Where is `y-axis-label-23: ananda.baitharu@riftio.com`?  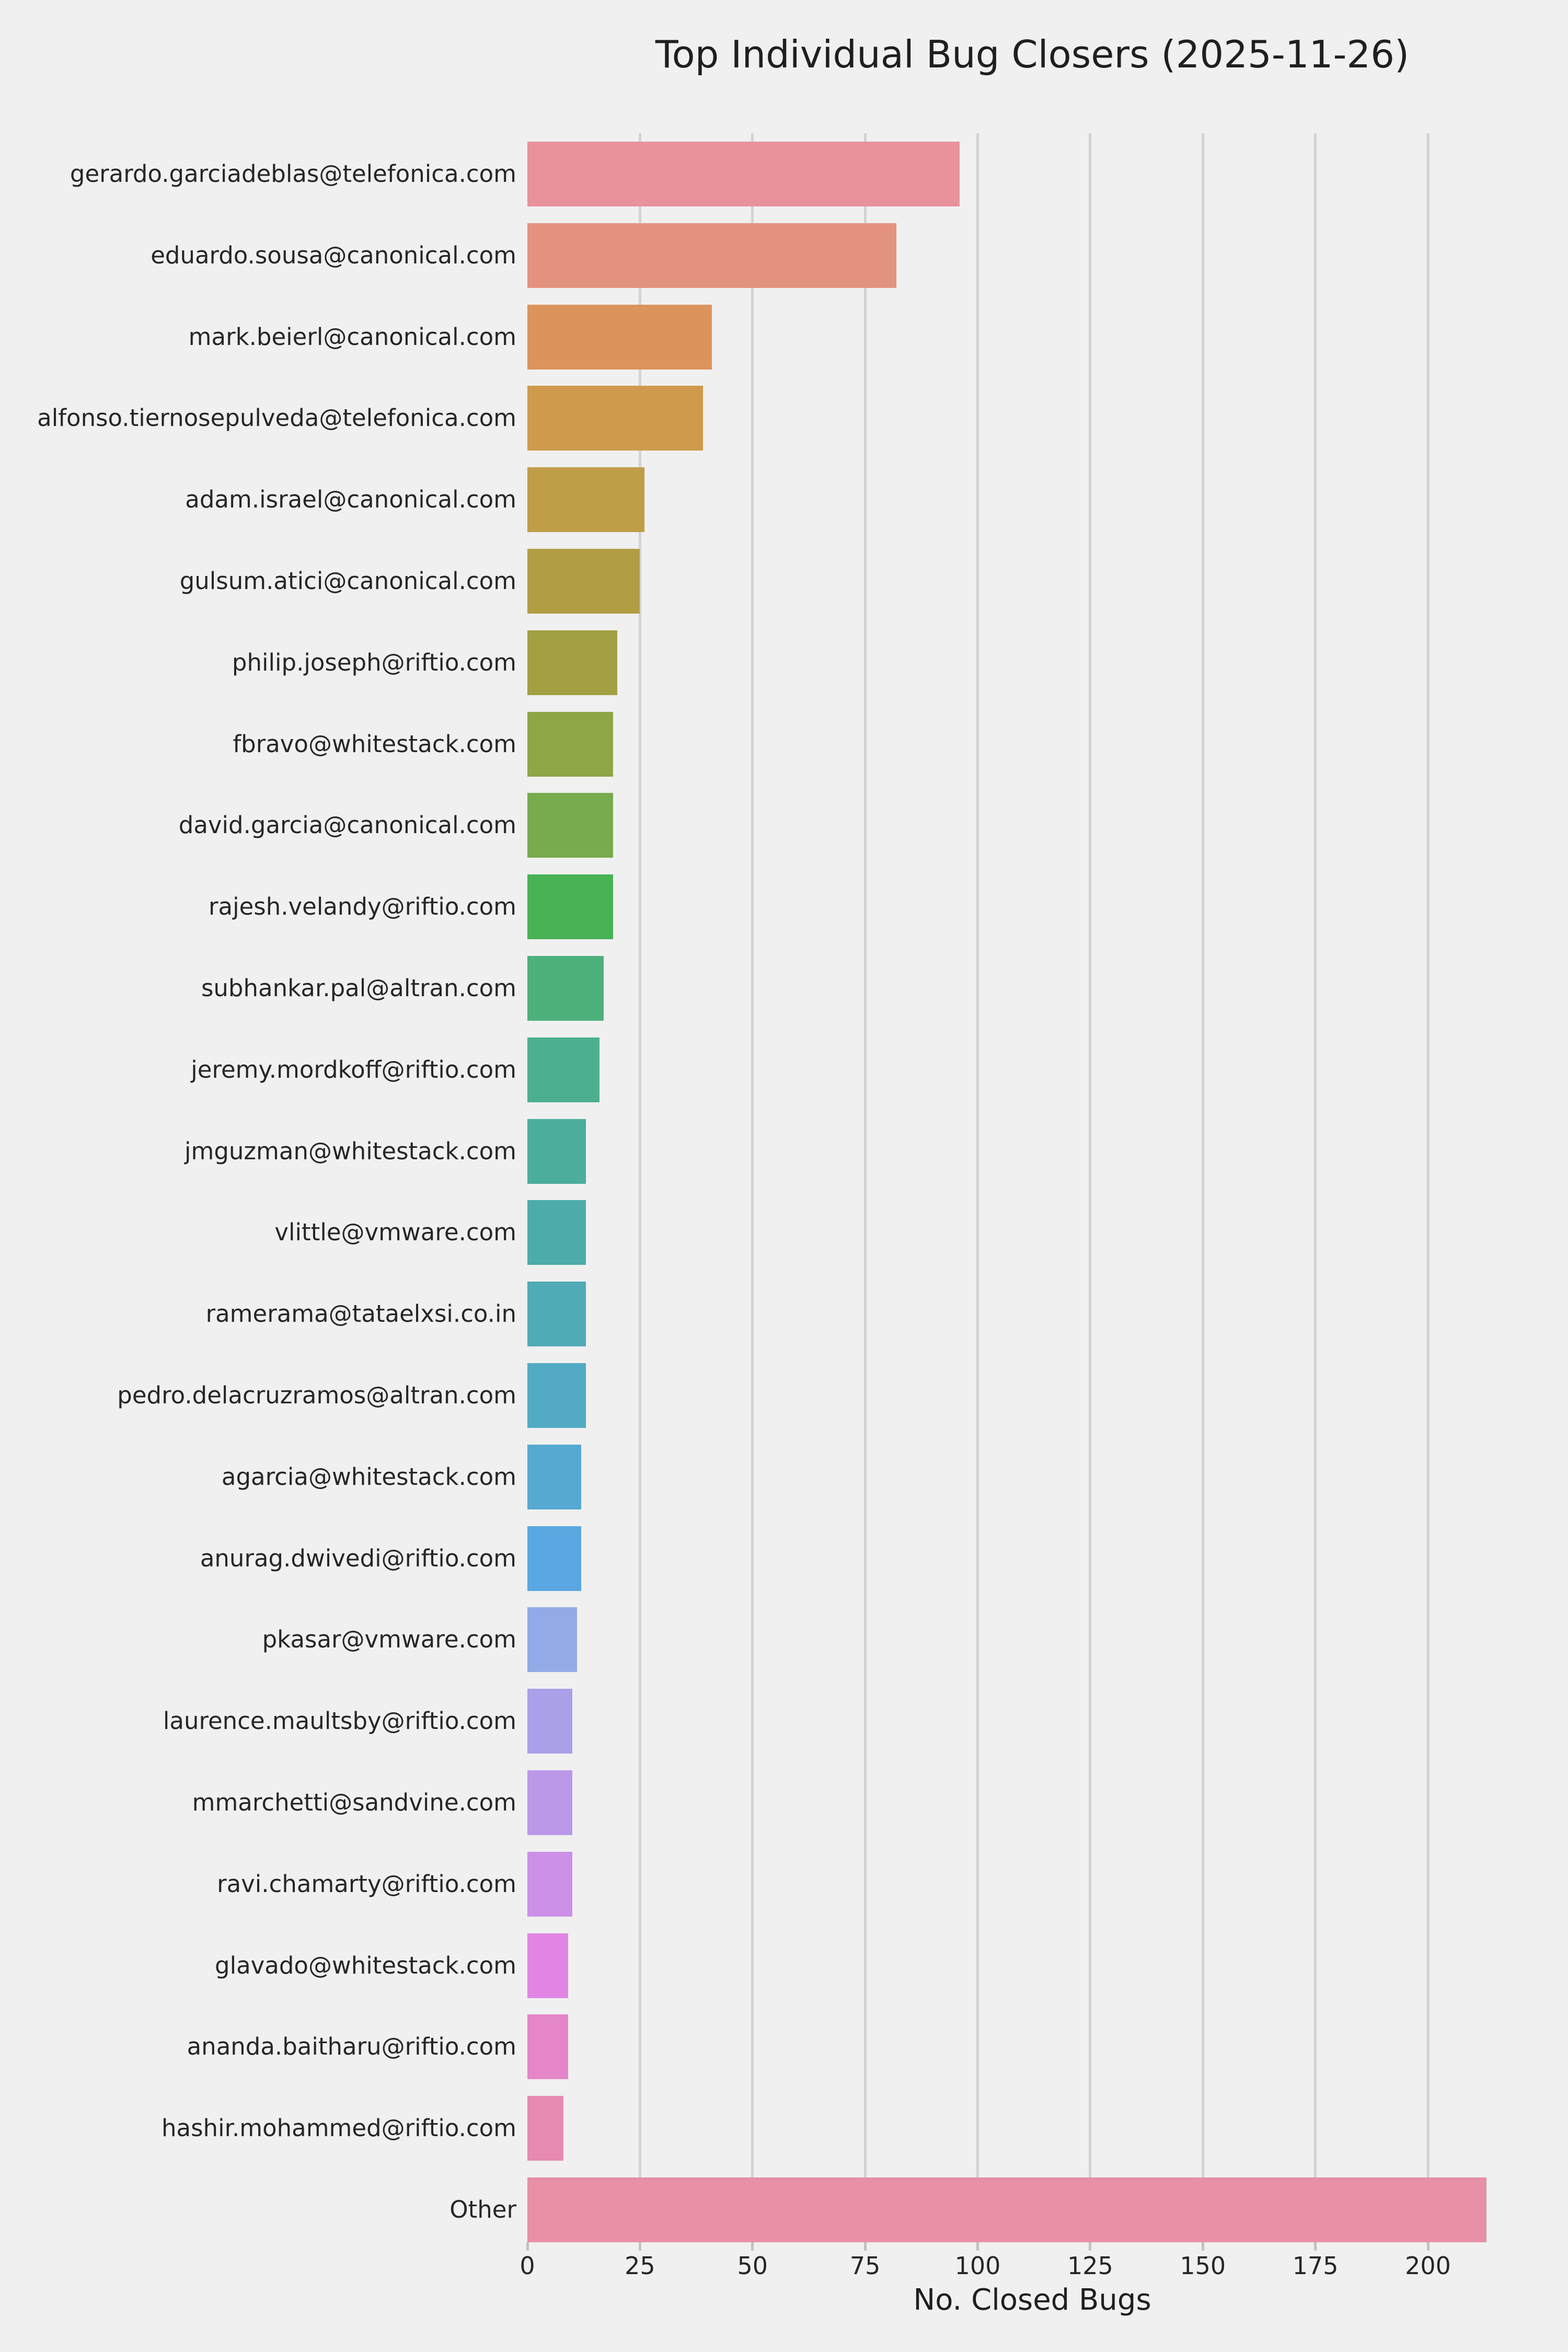 y-axis-label-23: ananda.baitharu@riftio.com is located at coordinates (351, 2047).